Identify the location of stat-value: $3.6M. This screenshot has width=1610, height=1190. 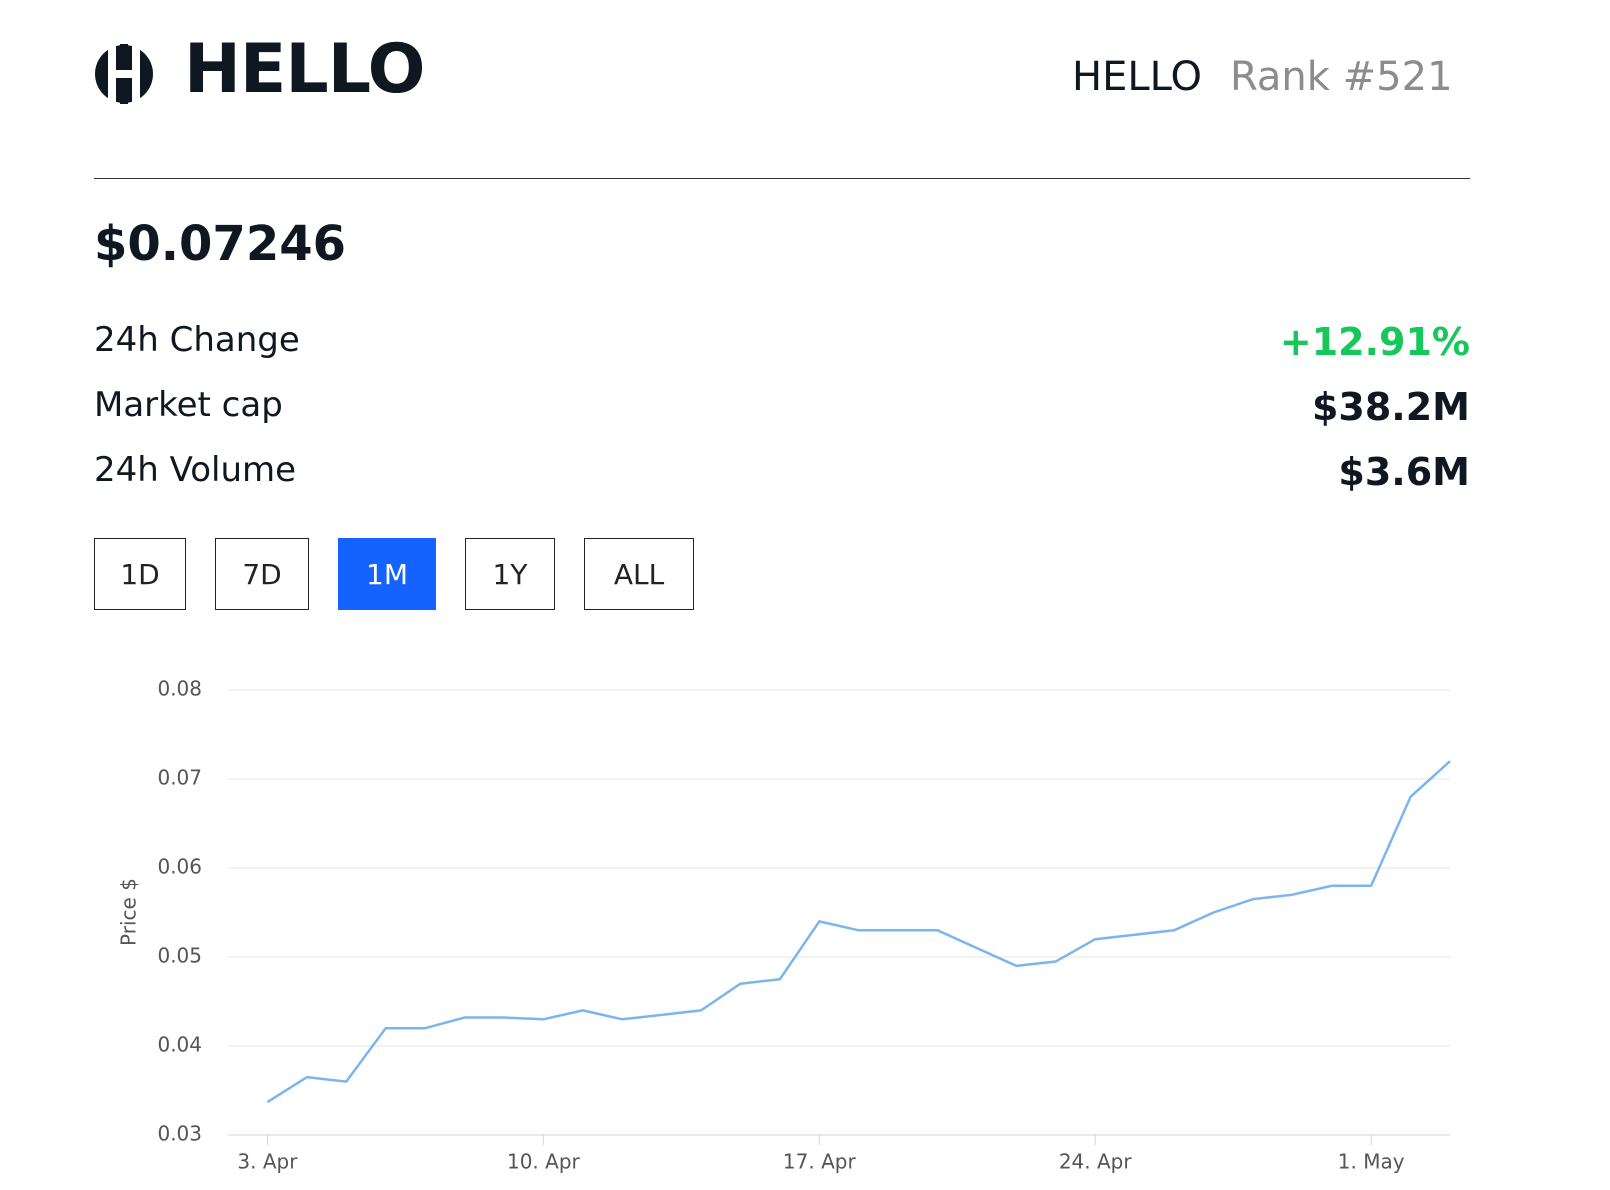
(1404, 472).